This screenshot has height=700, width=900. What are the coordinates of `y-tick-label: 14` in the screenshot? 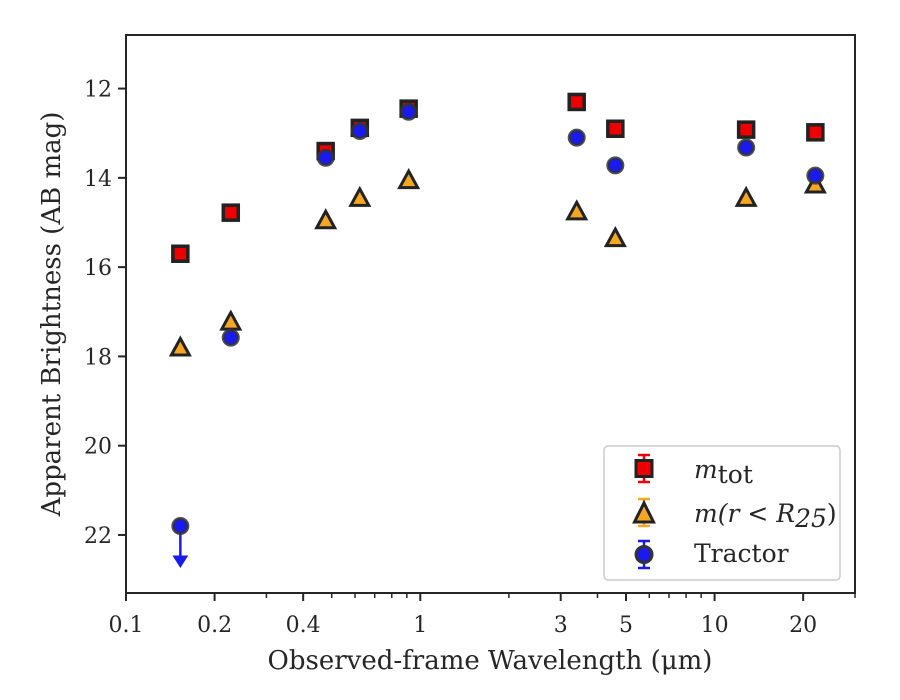 It's located at (98, 179).